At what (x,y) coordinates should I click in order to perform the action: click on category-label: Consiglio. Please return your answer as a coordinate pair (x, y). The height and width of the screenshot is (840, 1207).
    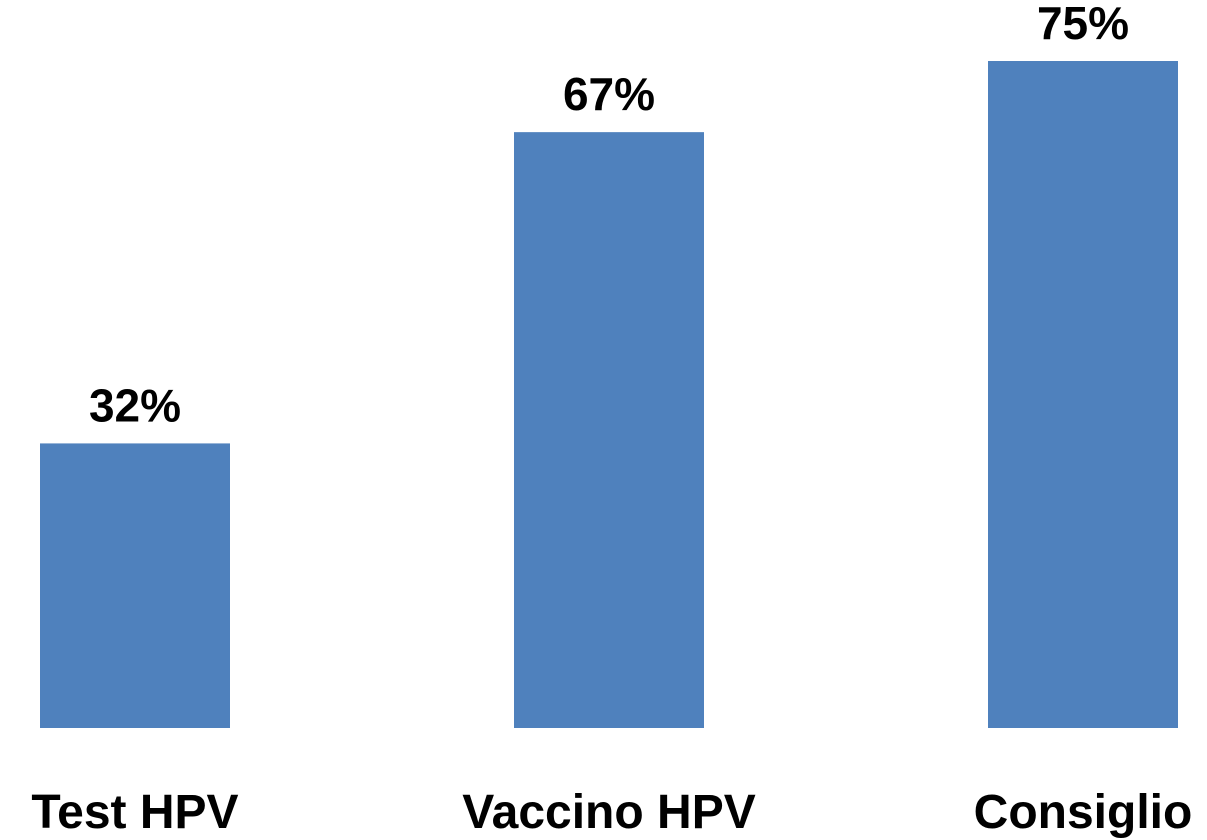
    Looking at the image, I should click on (1083, 812).